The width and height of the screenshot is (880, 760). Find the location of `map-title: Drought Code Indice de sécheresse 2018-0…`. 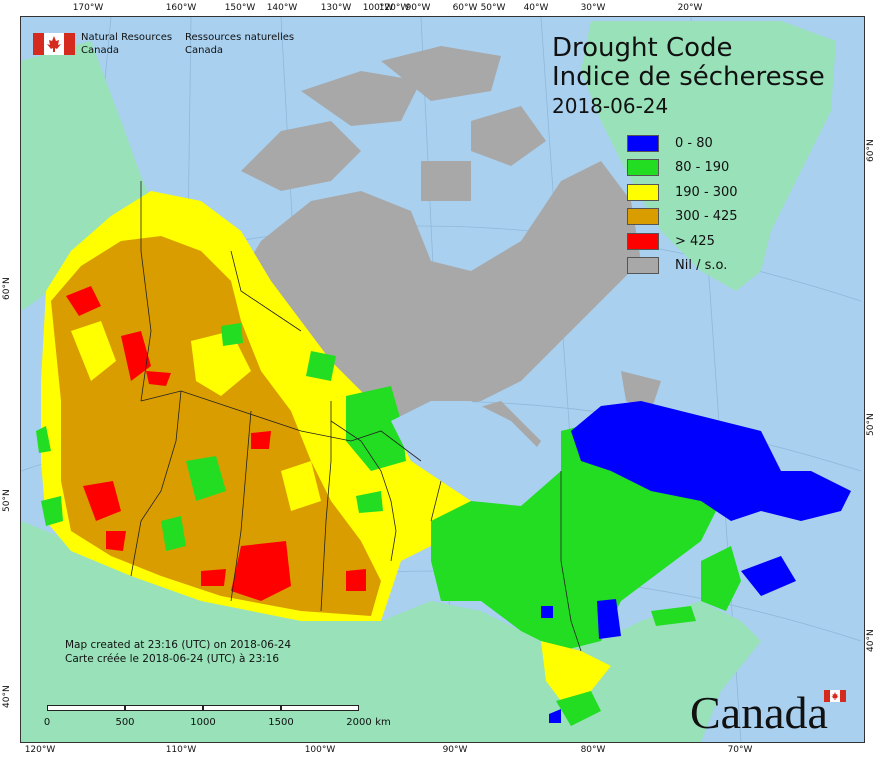

map-title: Drought Code Indice de sécheresse 2018-0… is located at coordinates (688, 77).